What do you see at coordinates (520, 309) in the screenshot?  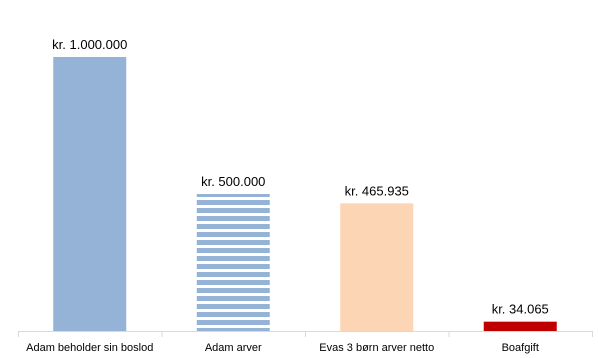 I see `data-label-4: kr. 34.065` at bounding box center [520, 309].